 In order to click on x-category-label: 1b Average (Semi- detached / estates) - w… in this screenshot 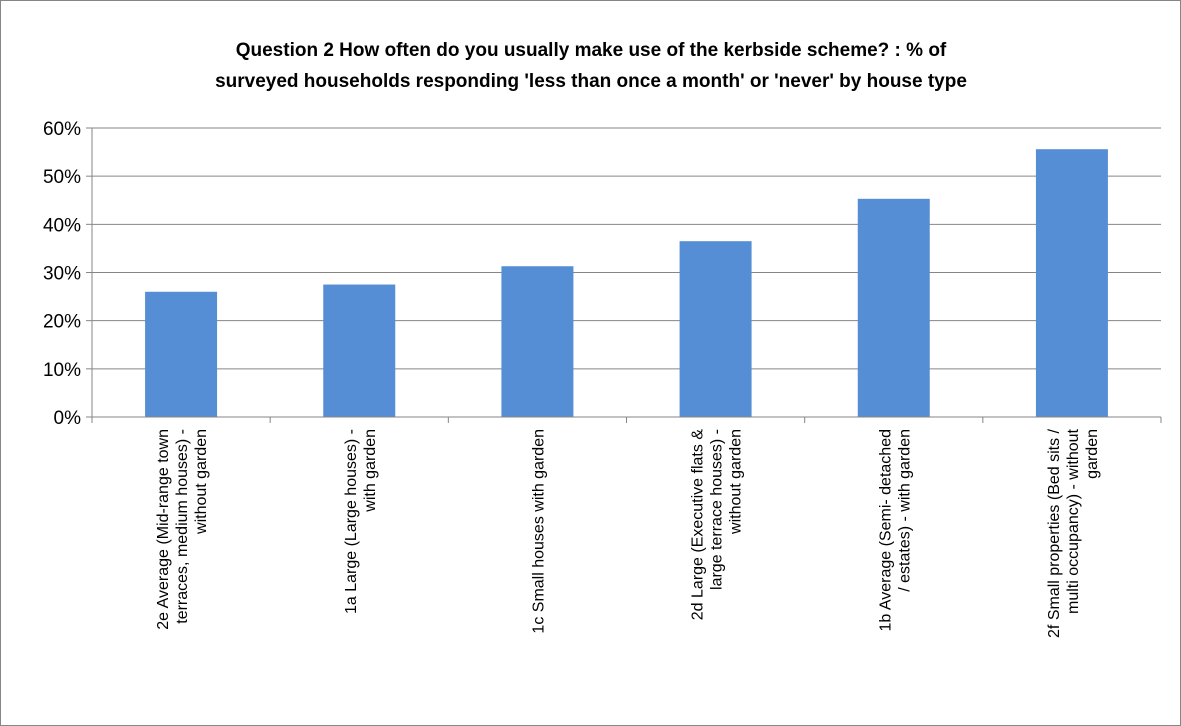, I will do `click(895, 530)`.